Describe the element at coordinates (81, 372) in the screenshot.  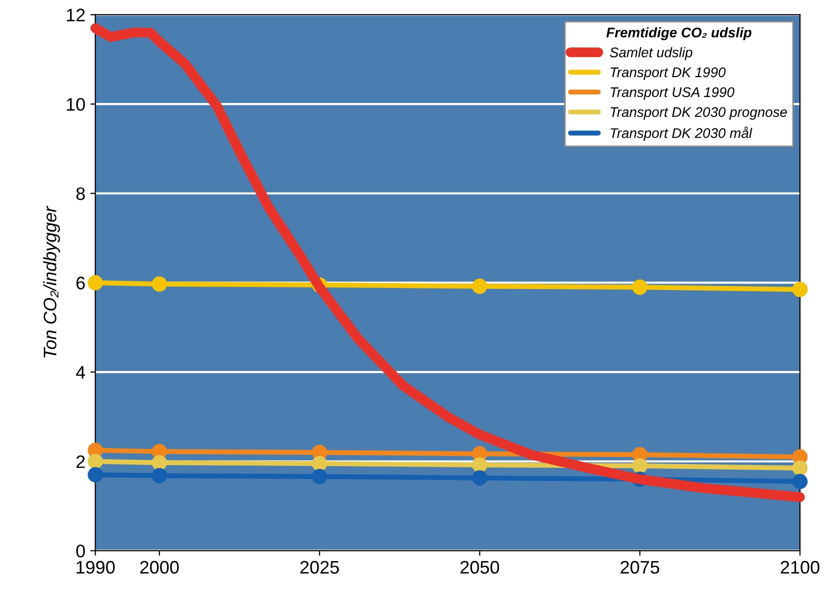
I see `y-tick-label: 4` at that location.